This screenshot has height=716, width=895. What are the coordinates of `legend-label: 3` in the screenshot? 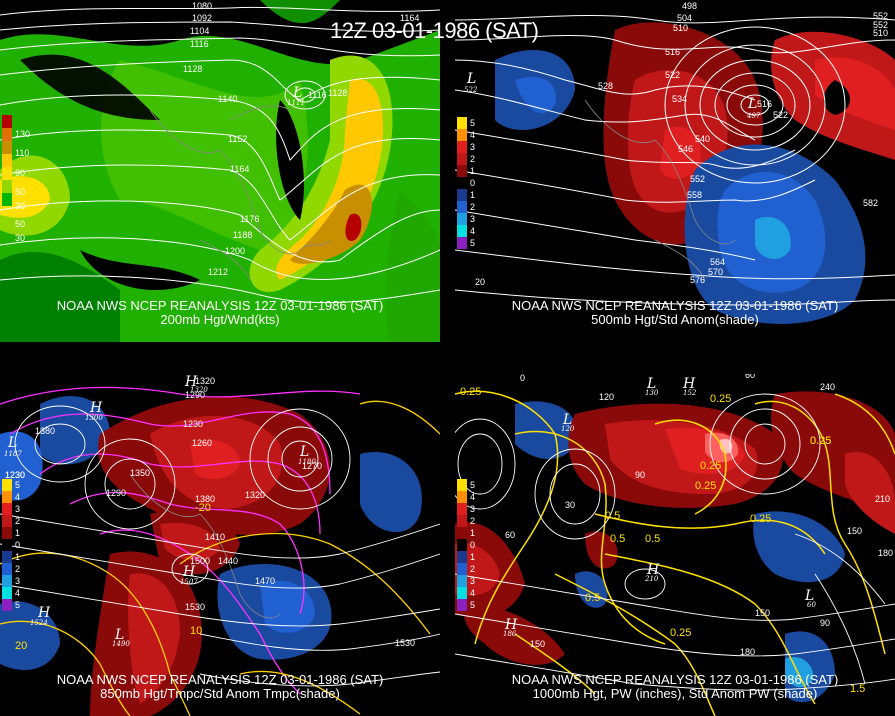 It's located at (18, 581).